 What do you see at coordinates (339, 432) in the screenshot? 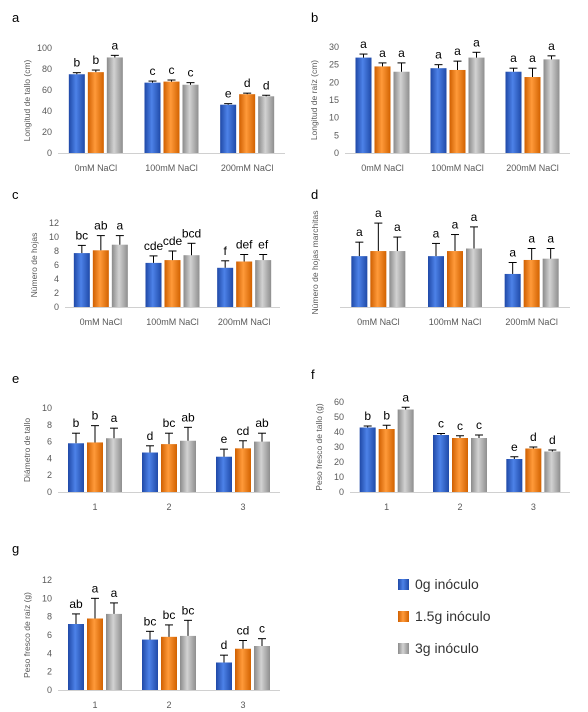
I see `y-tick-label: 40` at bounding box center [339, 432].